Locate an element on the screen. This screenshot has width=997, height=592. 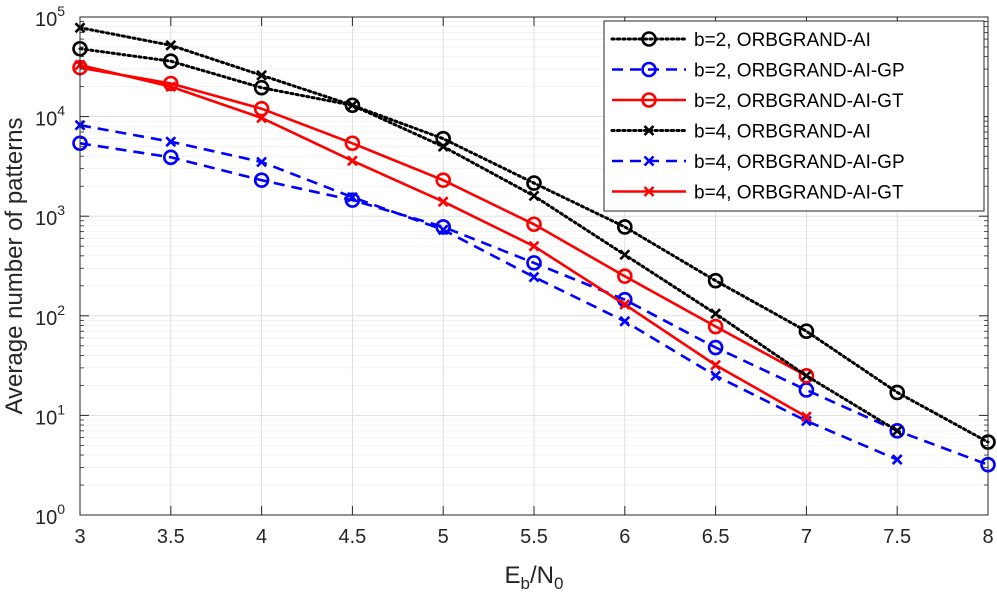
legend-entry: b=4, ORBGRAND-AI-GP is located at coordinates (758, 162).